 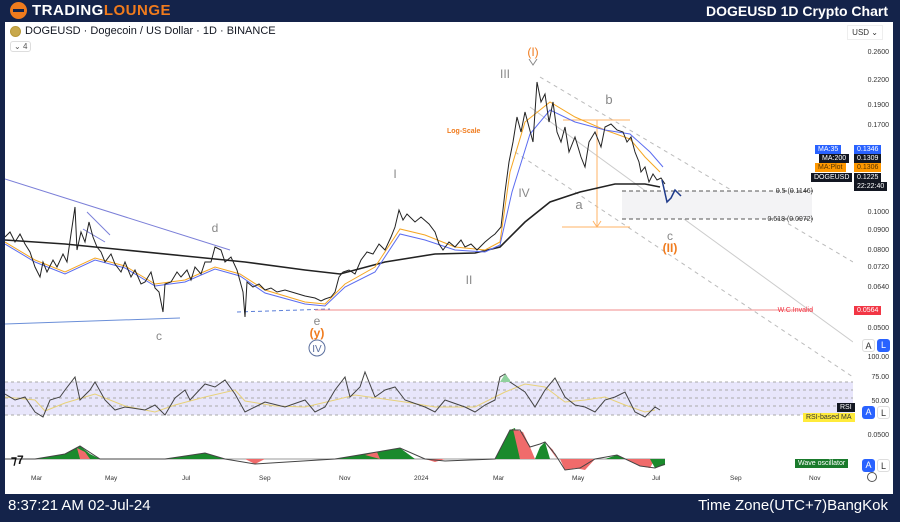 What do you see at coordinates (878, 250) in the screenshot?
I see `y-tick: 0.0800` at bounding box center [878, 250].